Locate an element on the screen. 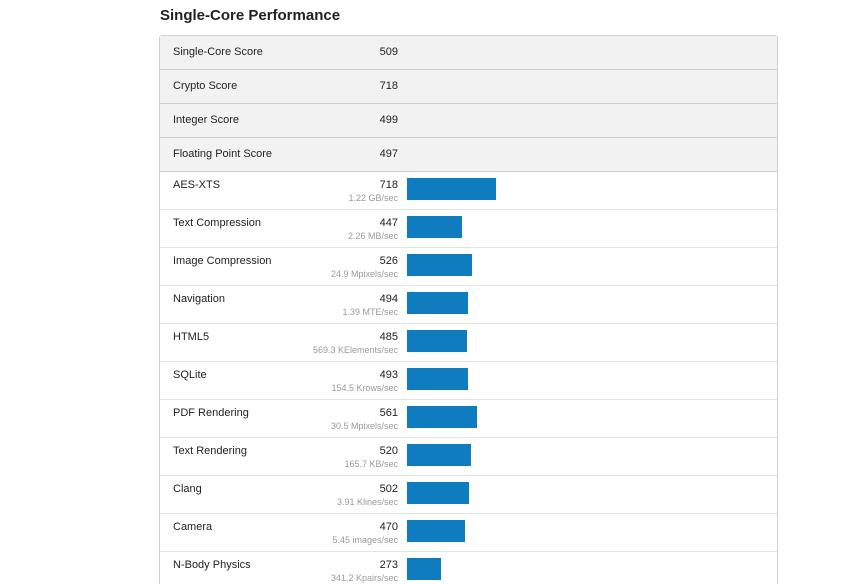 The height and width of the screenshot is (584, 867). benchmark-row: SQLite 493 154.5 Krows/sec is located at coordinates (468, 381).